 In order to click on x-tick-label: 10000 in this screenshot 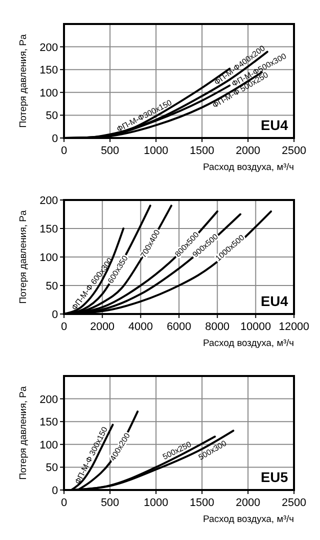, I will do `click(255, 327)`.